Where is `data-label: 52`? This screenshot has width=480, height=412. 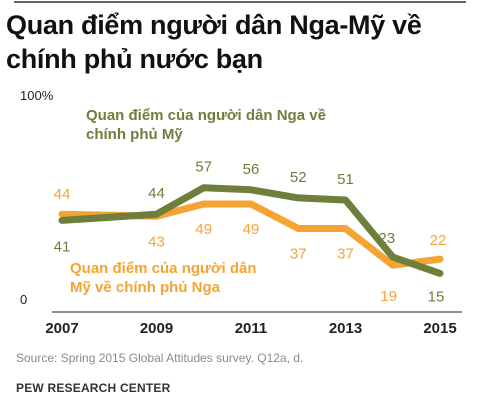
data-label: 52 is located at coordinates (298, 177).